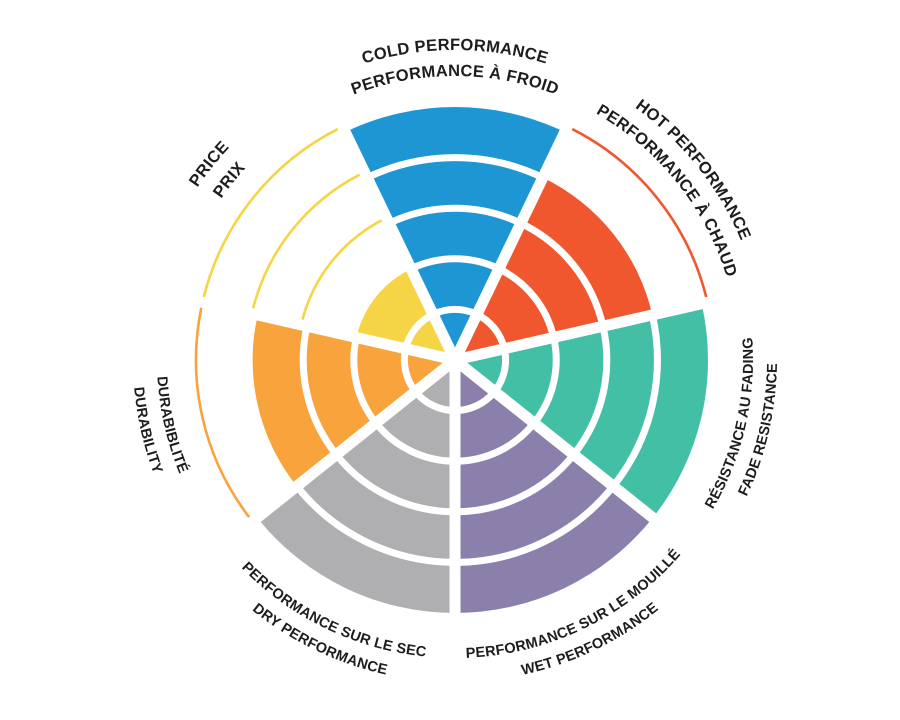  I want to click on wet-performance-wedge, so click(554, 486).